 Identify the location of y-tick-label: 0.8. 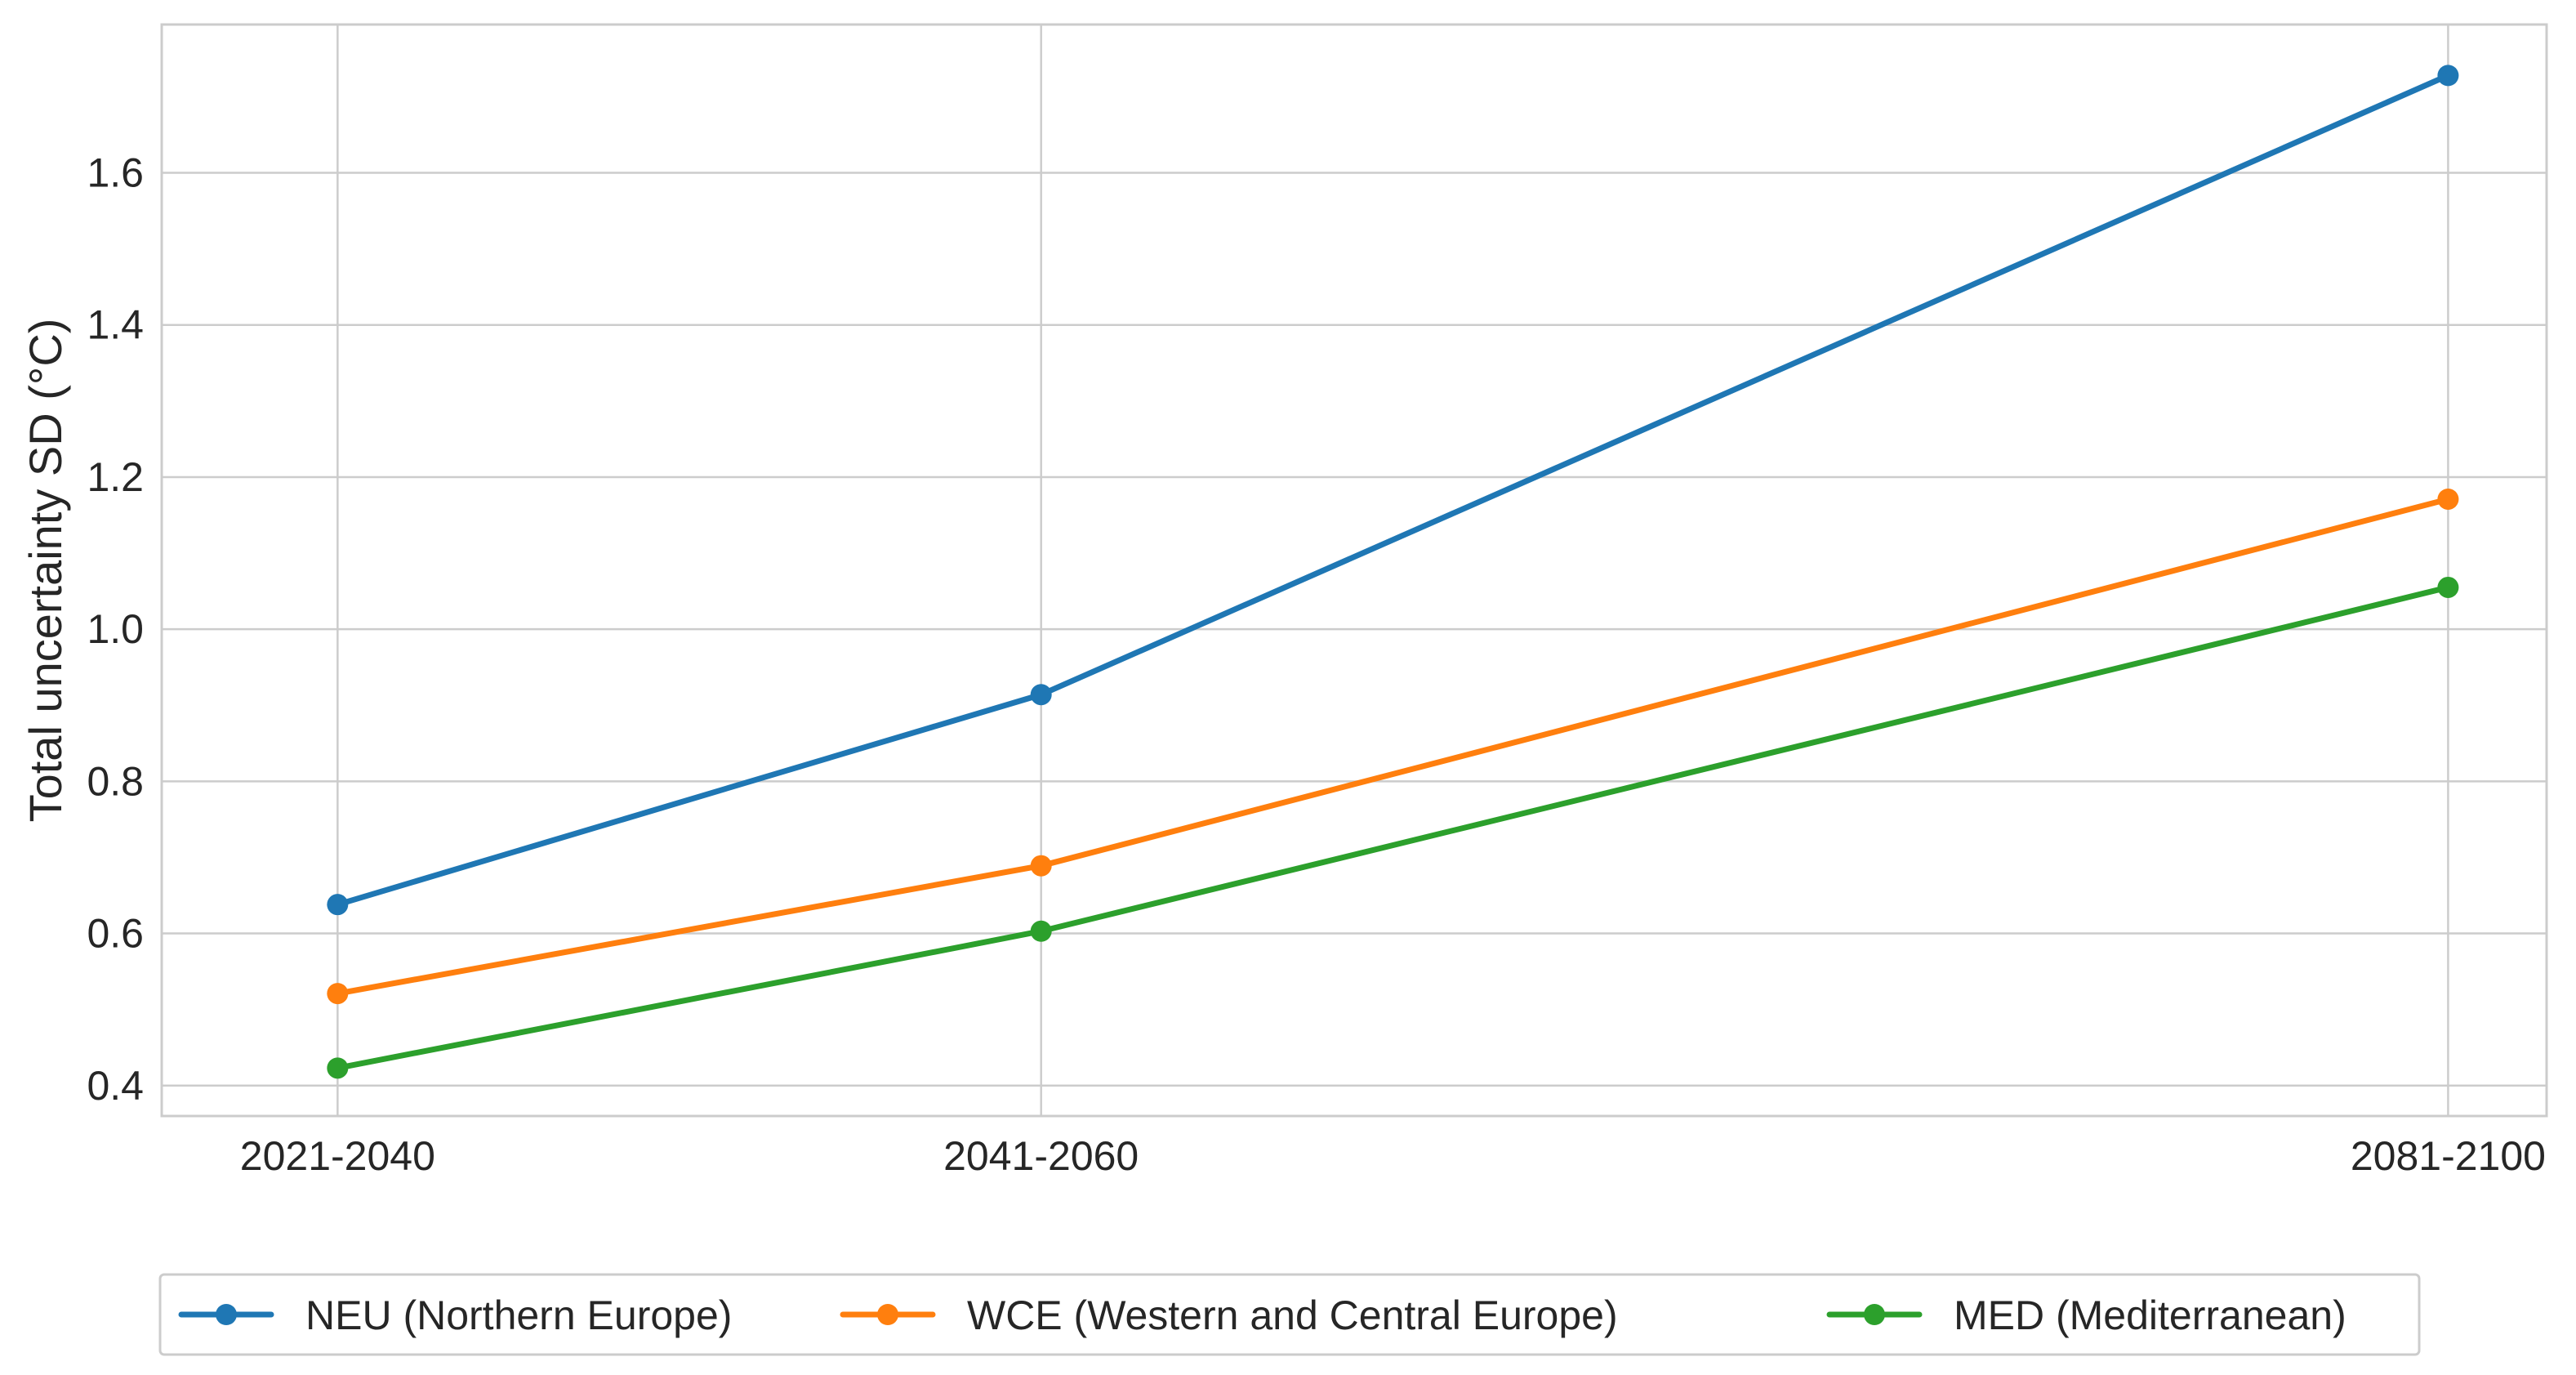
(115, 781).